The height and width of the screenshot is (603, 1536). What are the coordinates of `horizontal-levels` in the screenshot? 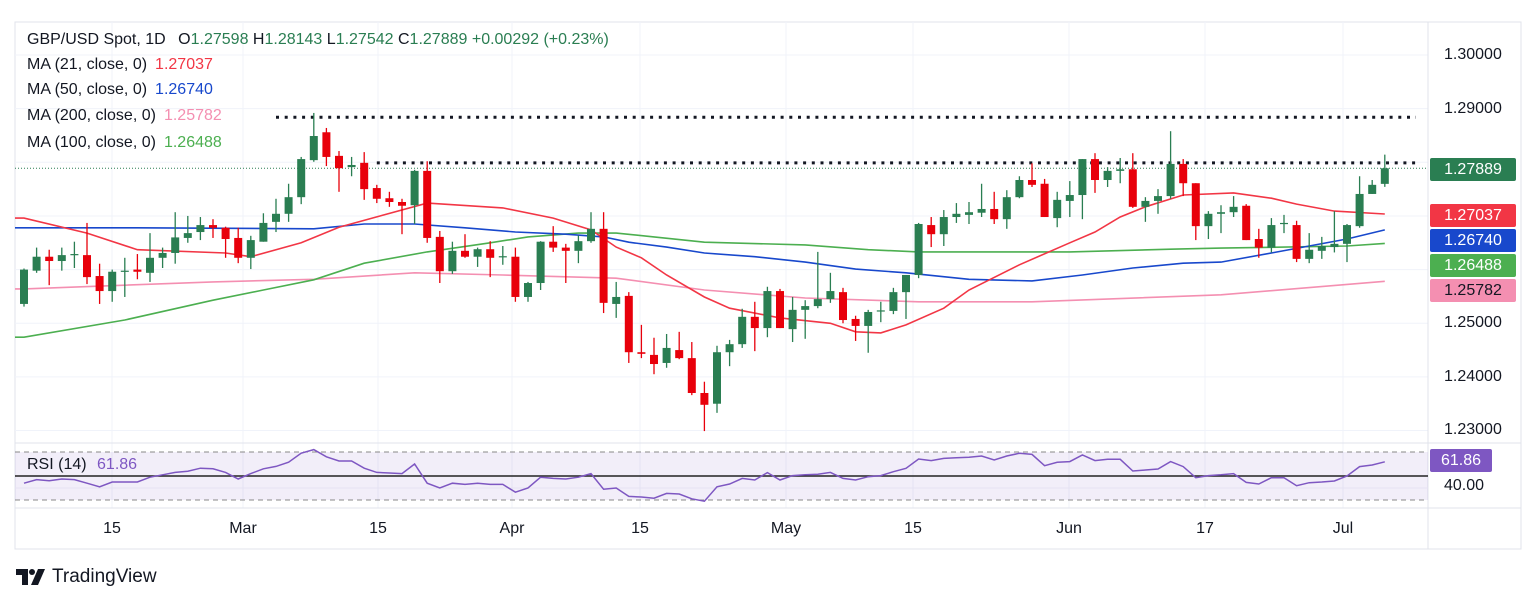 It's located at (721, 142).